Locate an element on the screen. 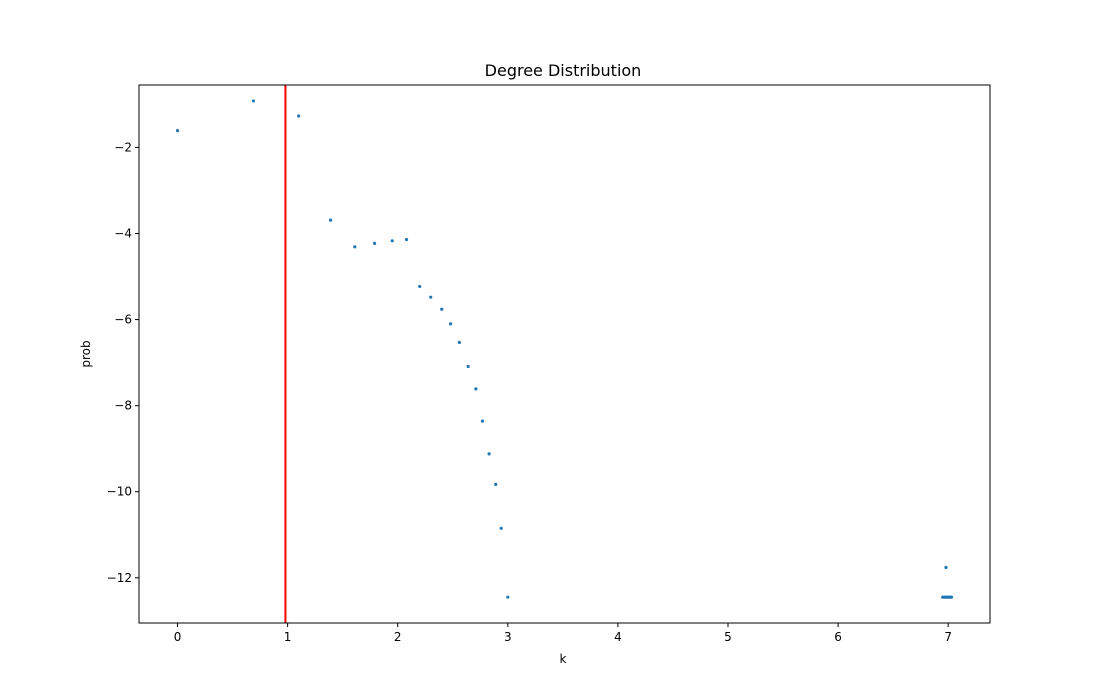 Image resolution: width=1100 pixels, height=700 pixels. y-tick-label: −10 is located at coordinates (119, 492).